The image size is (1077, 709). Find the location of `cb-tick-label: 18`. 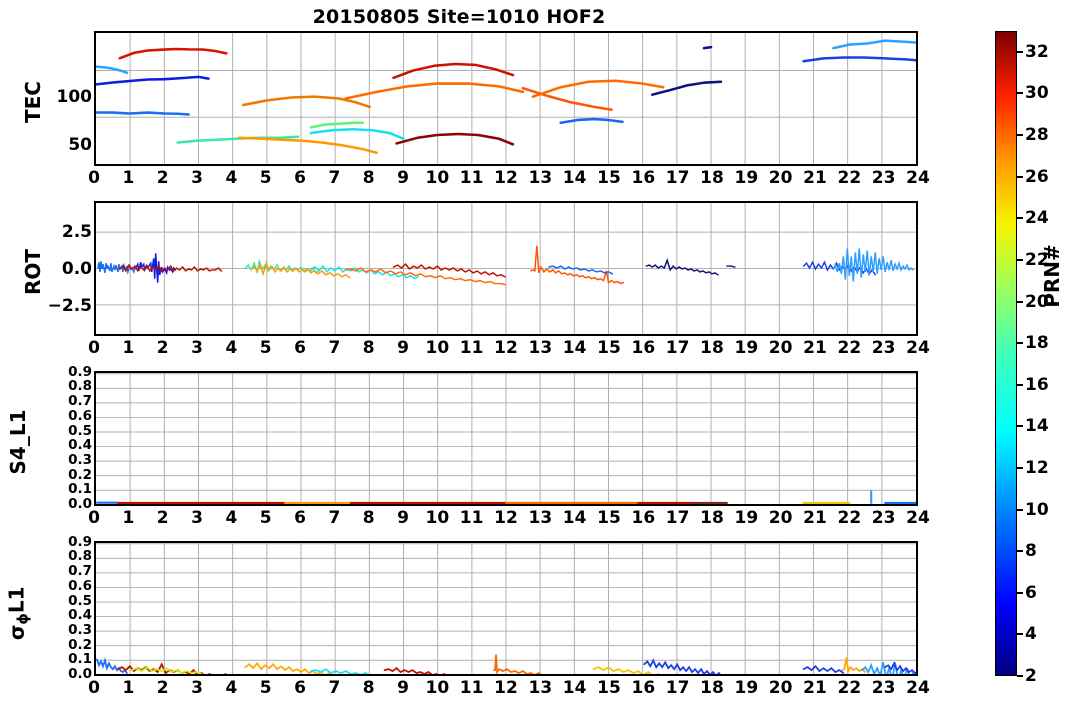

cb-tick-label: 18 is located at coordinates (1037, 343).